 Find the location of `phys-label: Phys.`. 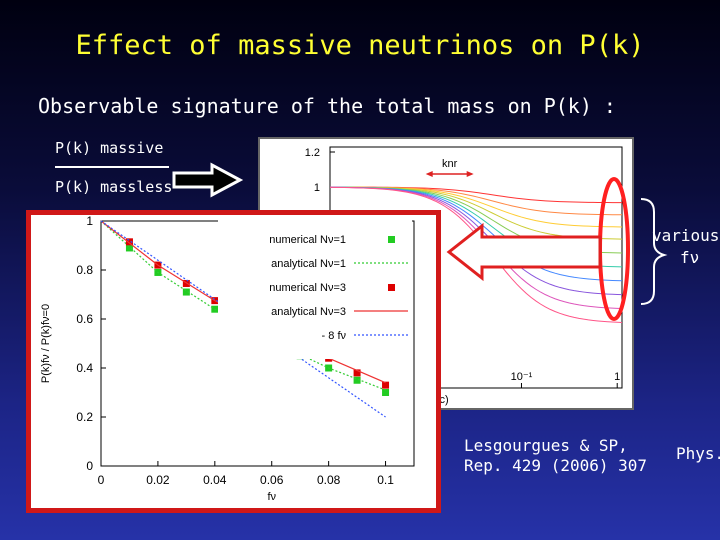

phys-label: Phys. is located at coordinates (698, 453).